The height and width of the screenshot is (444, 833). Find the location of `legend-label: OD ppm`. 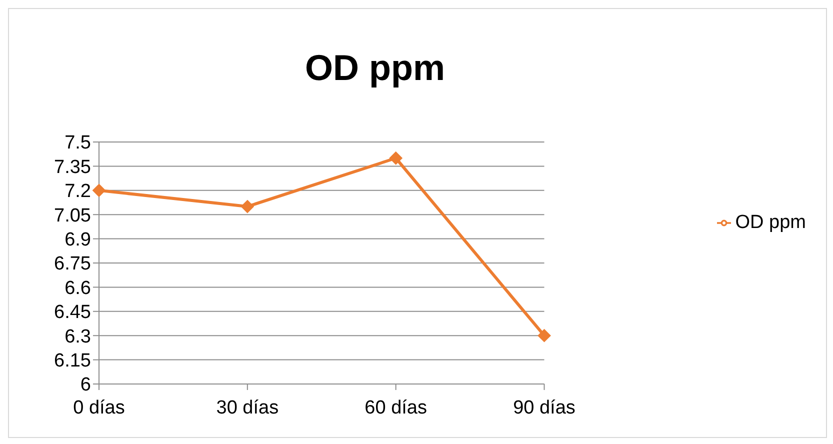

legend-label: OD ppm is located at coordinates (770, 222).